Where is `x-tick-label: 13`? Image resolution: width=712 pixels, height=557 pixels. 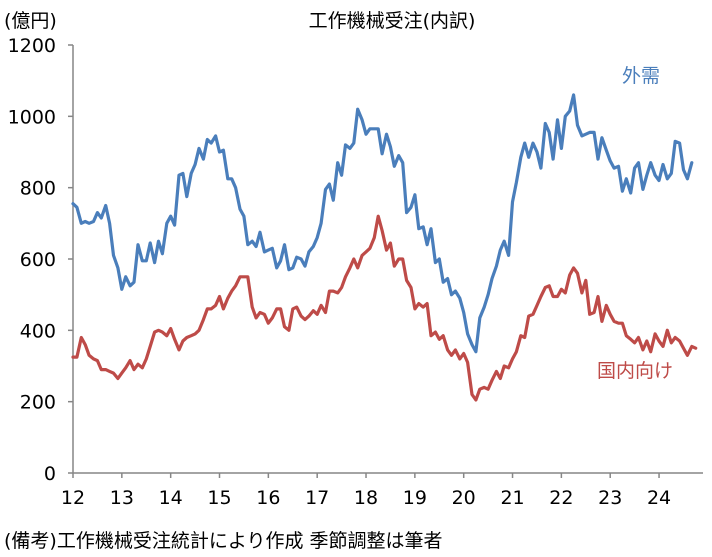
x-tick-label: 13 is located at coordinates (122, 498).